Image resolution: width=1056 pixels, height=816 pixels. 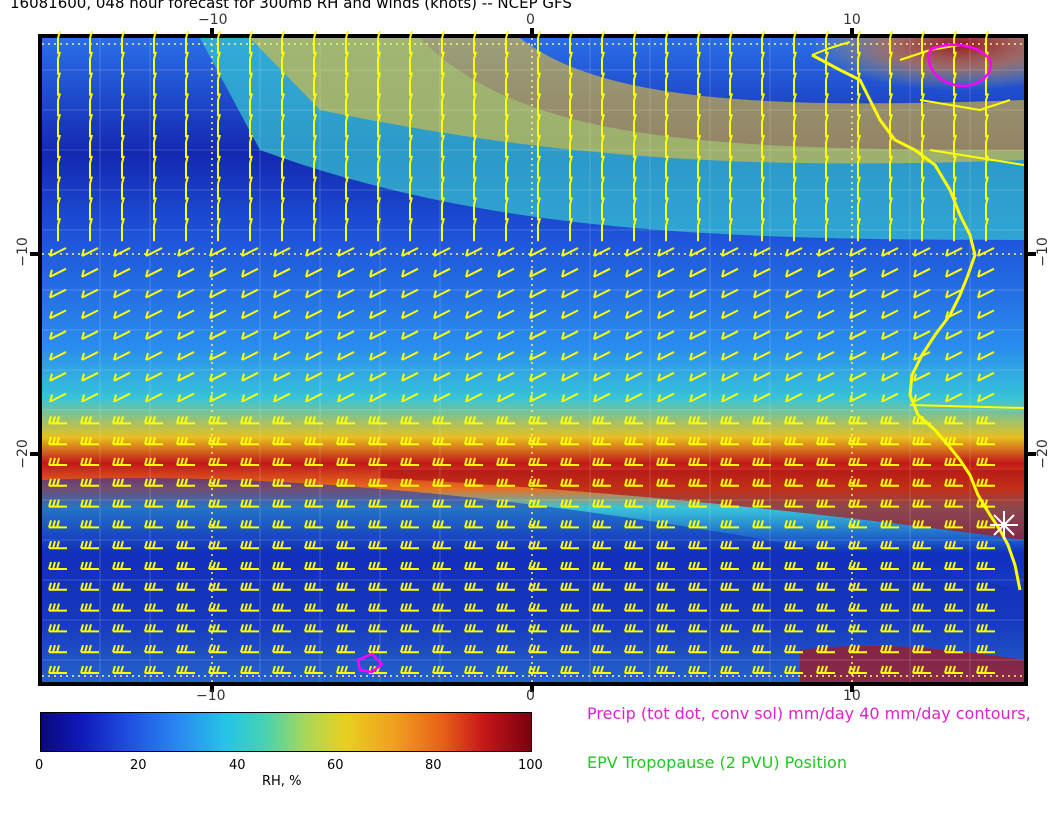 What do you see at coordinates (959, 65) in the screenshot?
I see `precip-contour` at bounding box center [959, 65].